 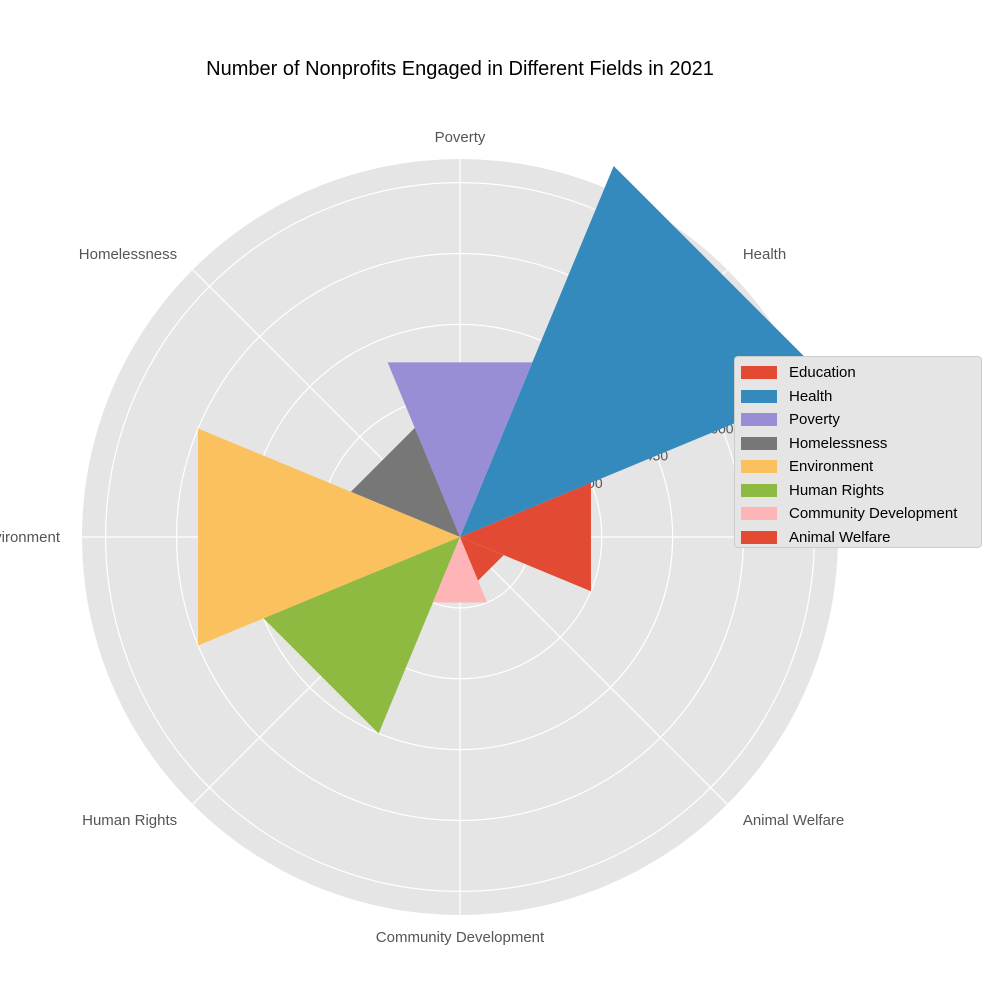 I want to click on grid-spoke, so click(x=593, y=670).